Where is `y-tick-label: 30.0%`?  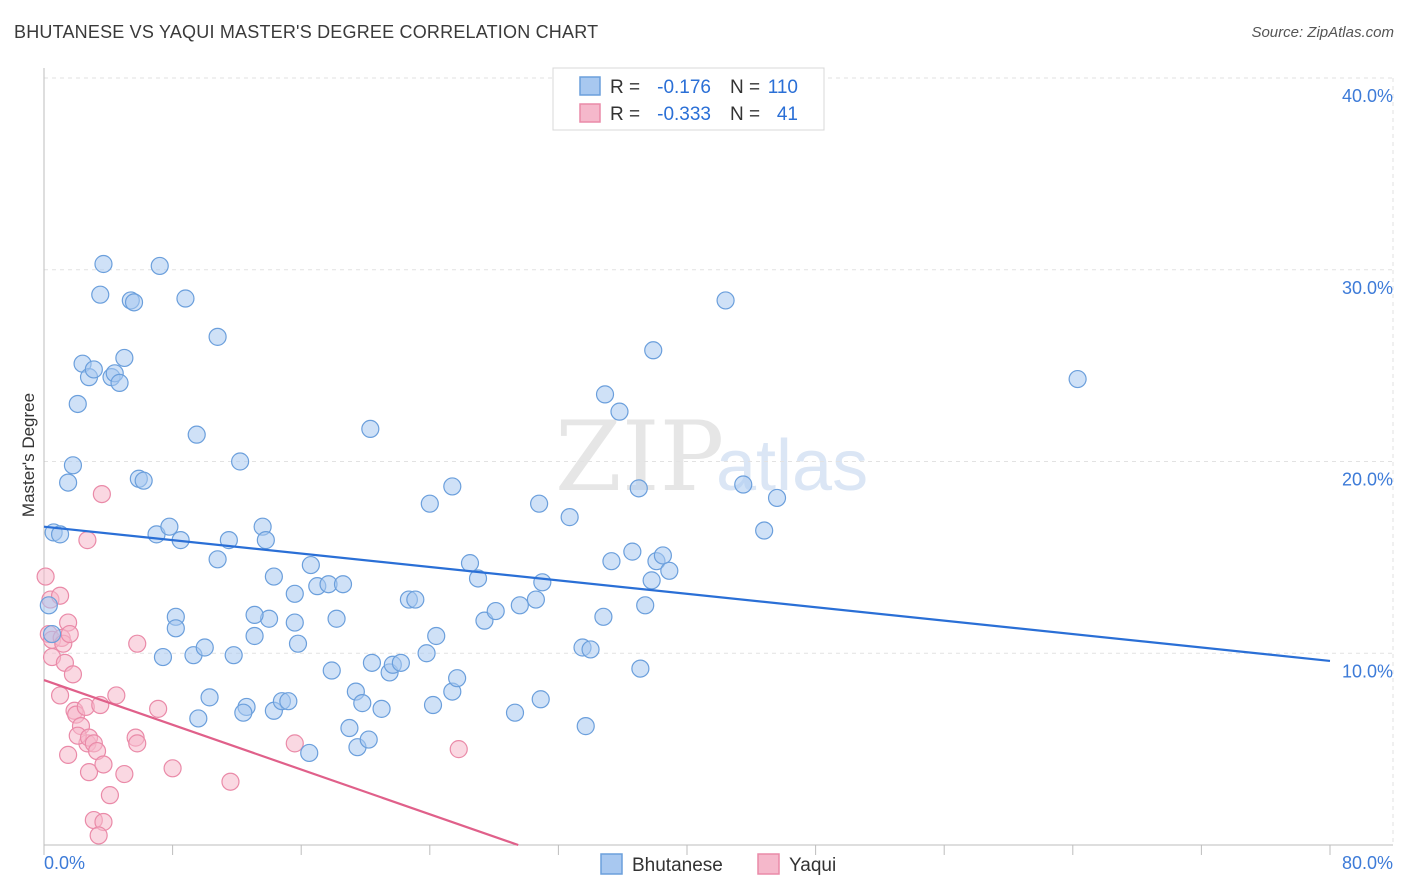
y-tick-label: 30.0% is located at coordinates (1367, 288).